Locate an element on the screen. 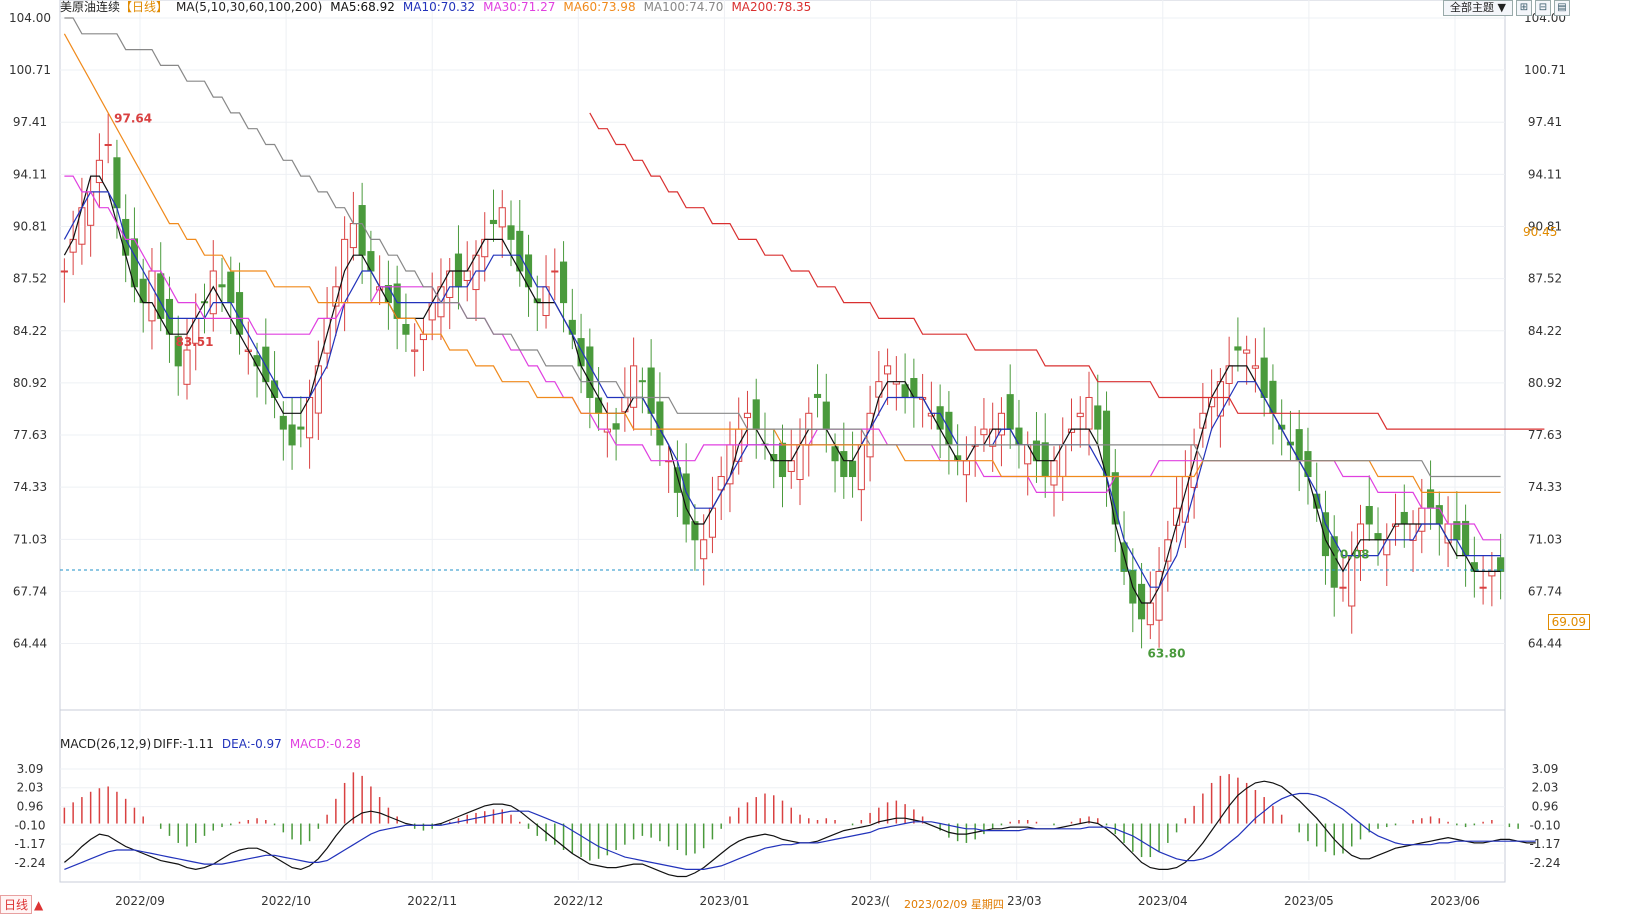 The image size is (1630, 914). theme-dropdown: 全部主题 ▼ is located at coordinates (1478, 8).